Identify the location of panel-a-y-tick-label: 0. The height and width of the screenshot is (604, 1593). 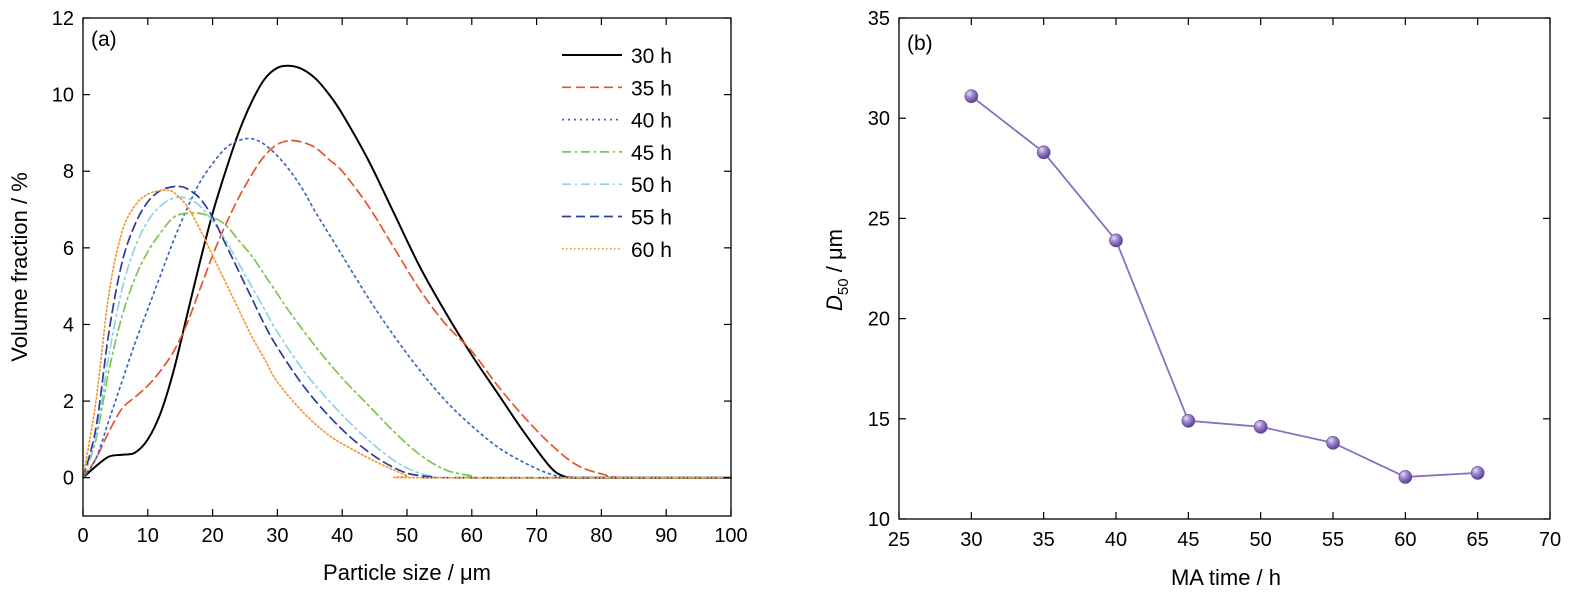
(68, 479).